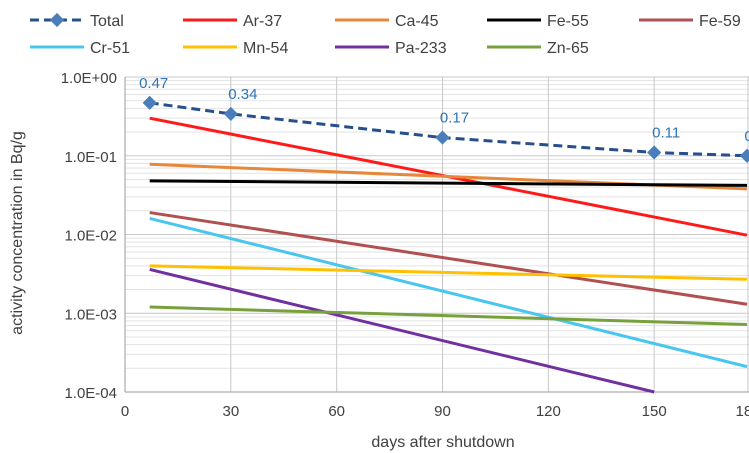 The image size is (749, 453). Describe the element at coordinates (107, 21) in the screenshot. I see `legend-label: Total` at that location.